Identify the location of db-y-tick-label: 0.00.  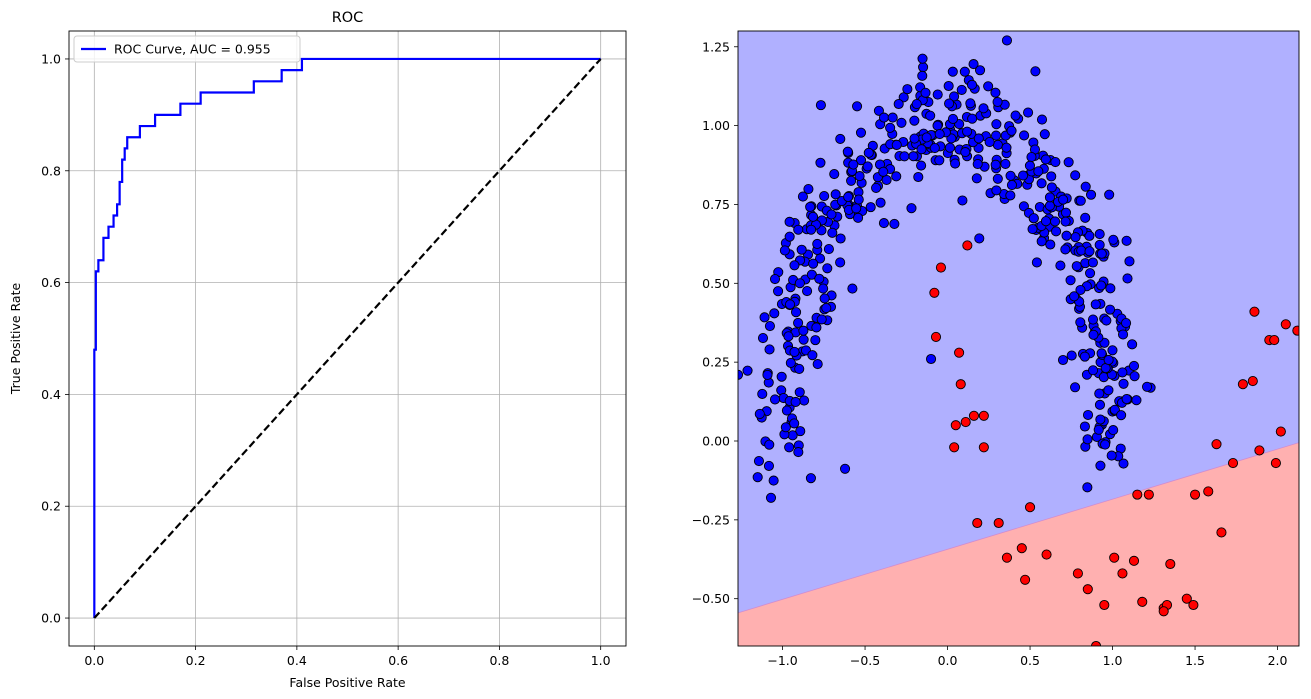
(716, 441).